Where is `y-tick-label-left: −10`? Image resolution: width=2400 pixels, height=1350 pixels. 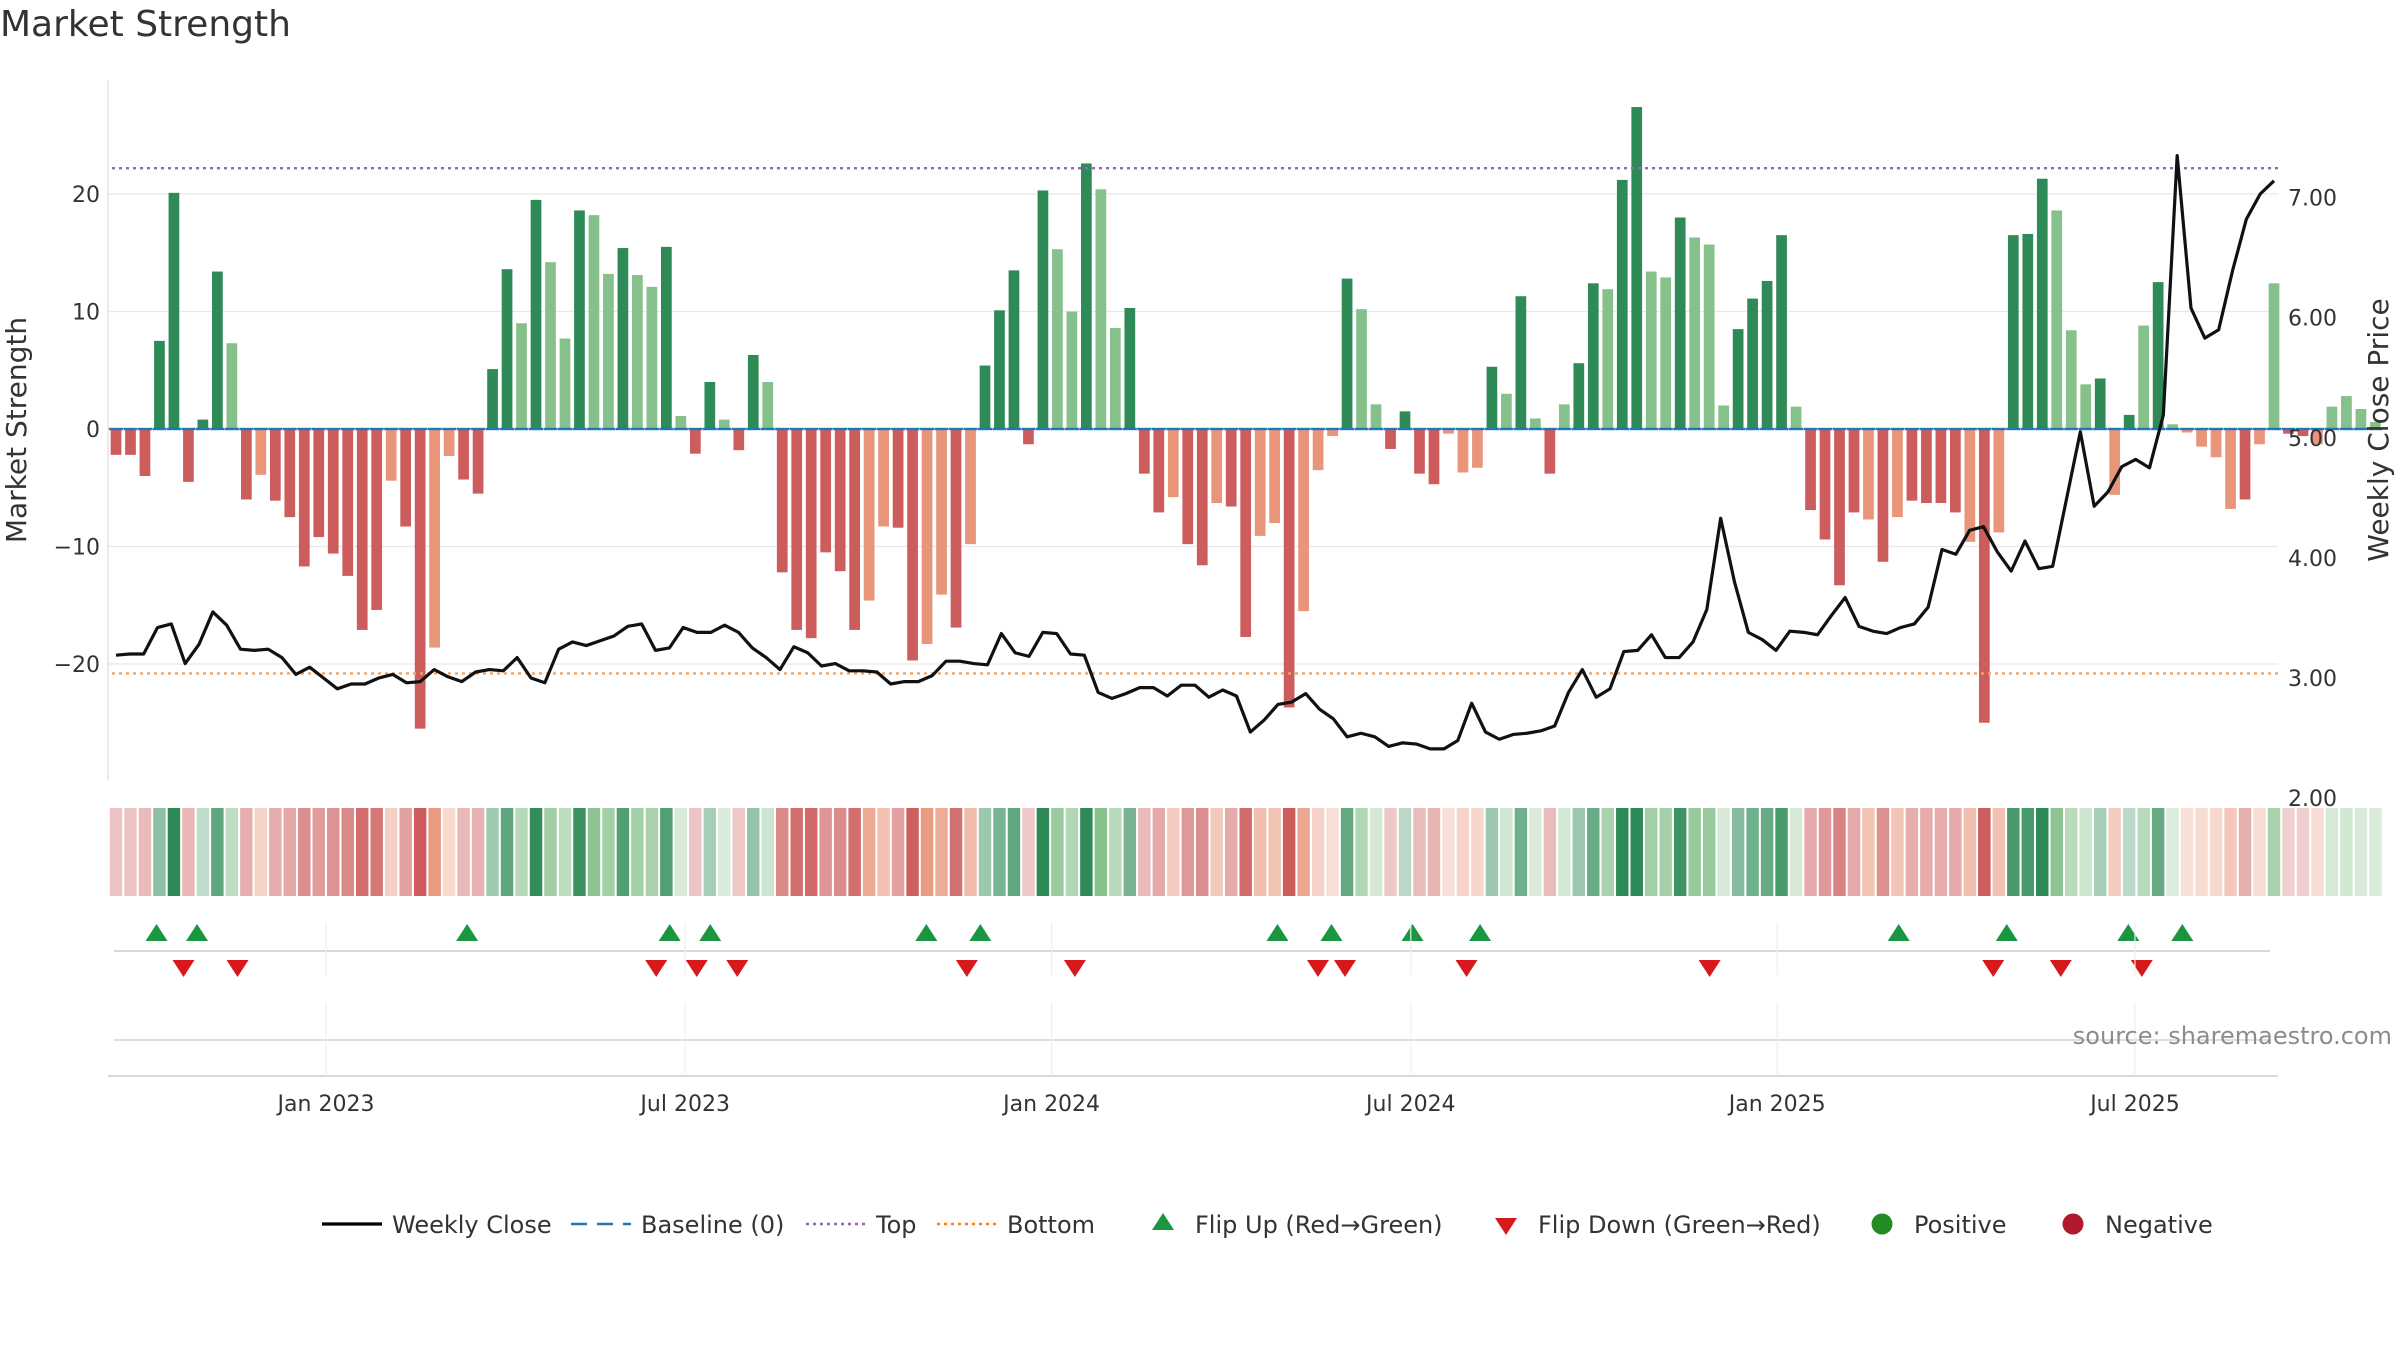 y-tick-label-left: −10 is located at coordinates (77, 548).